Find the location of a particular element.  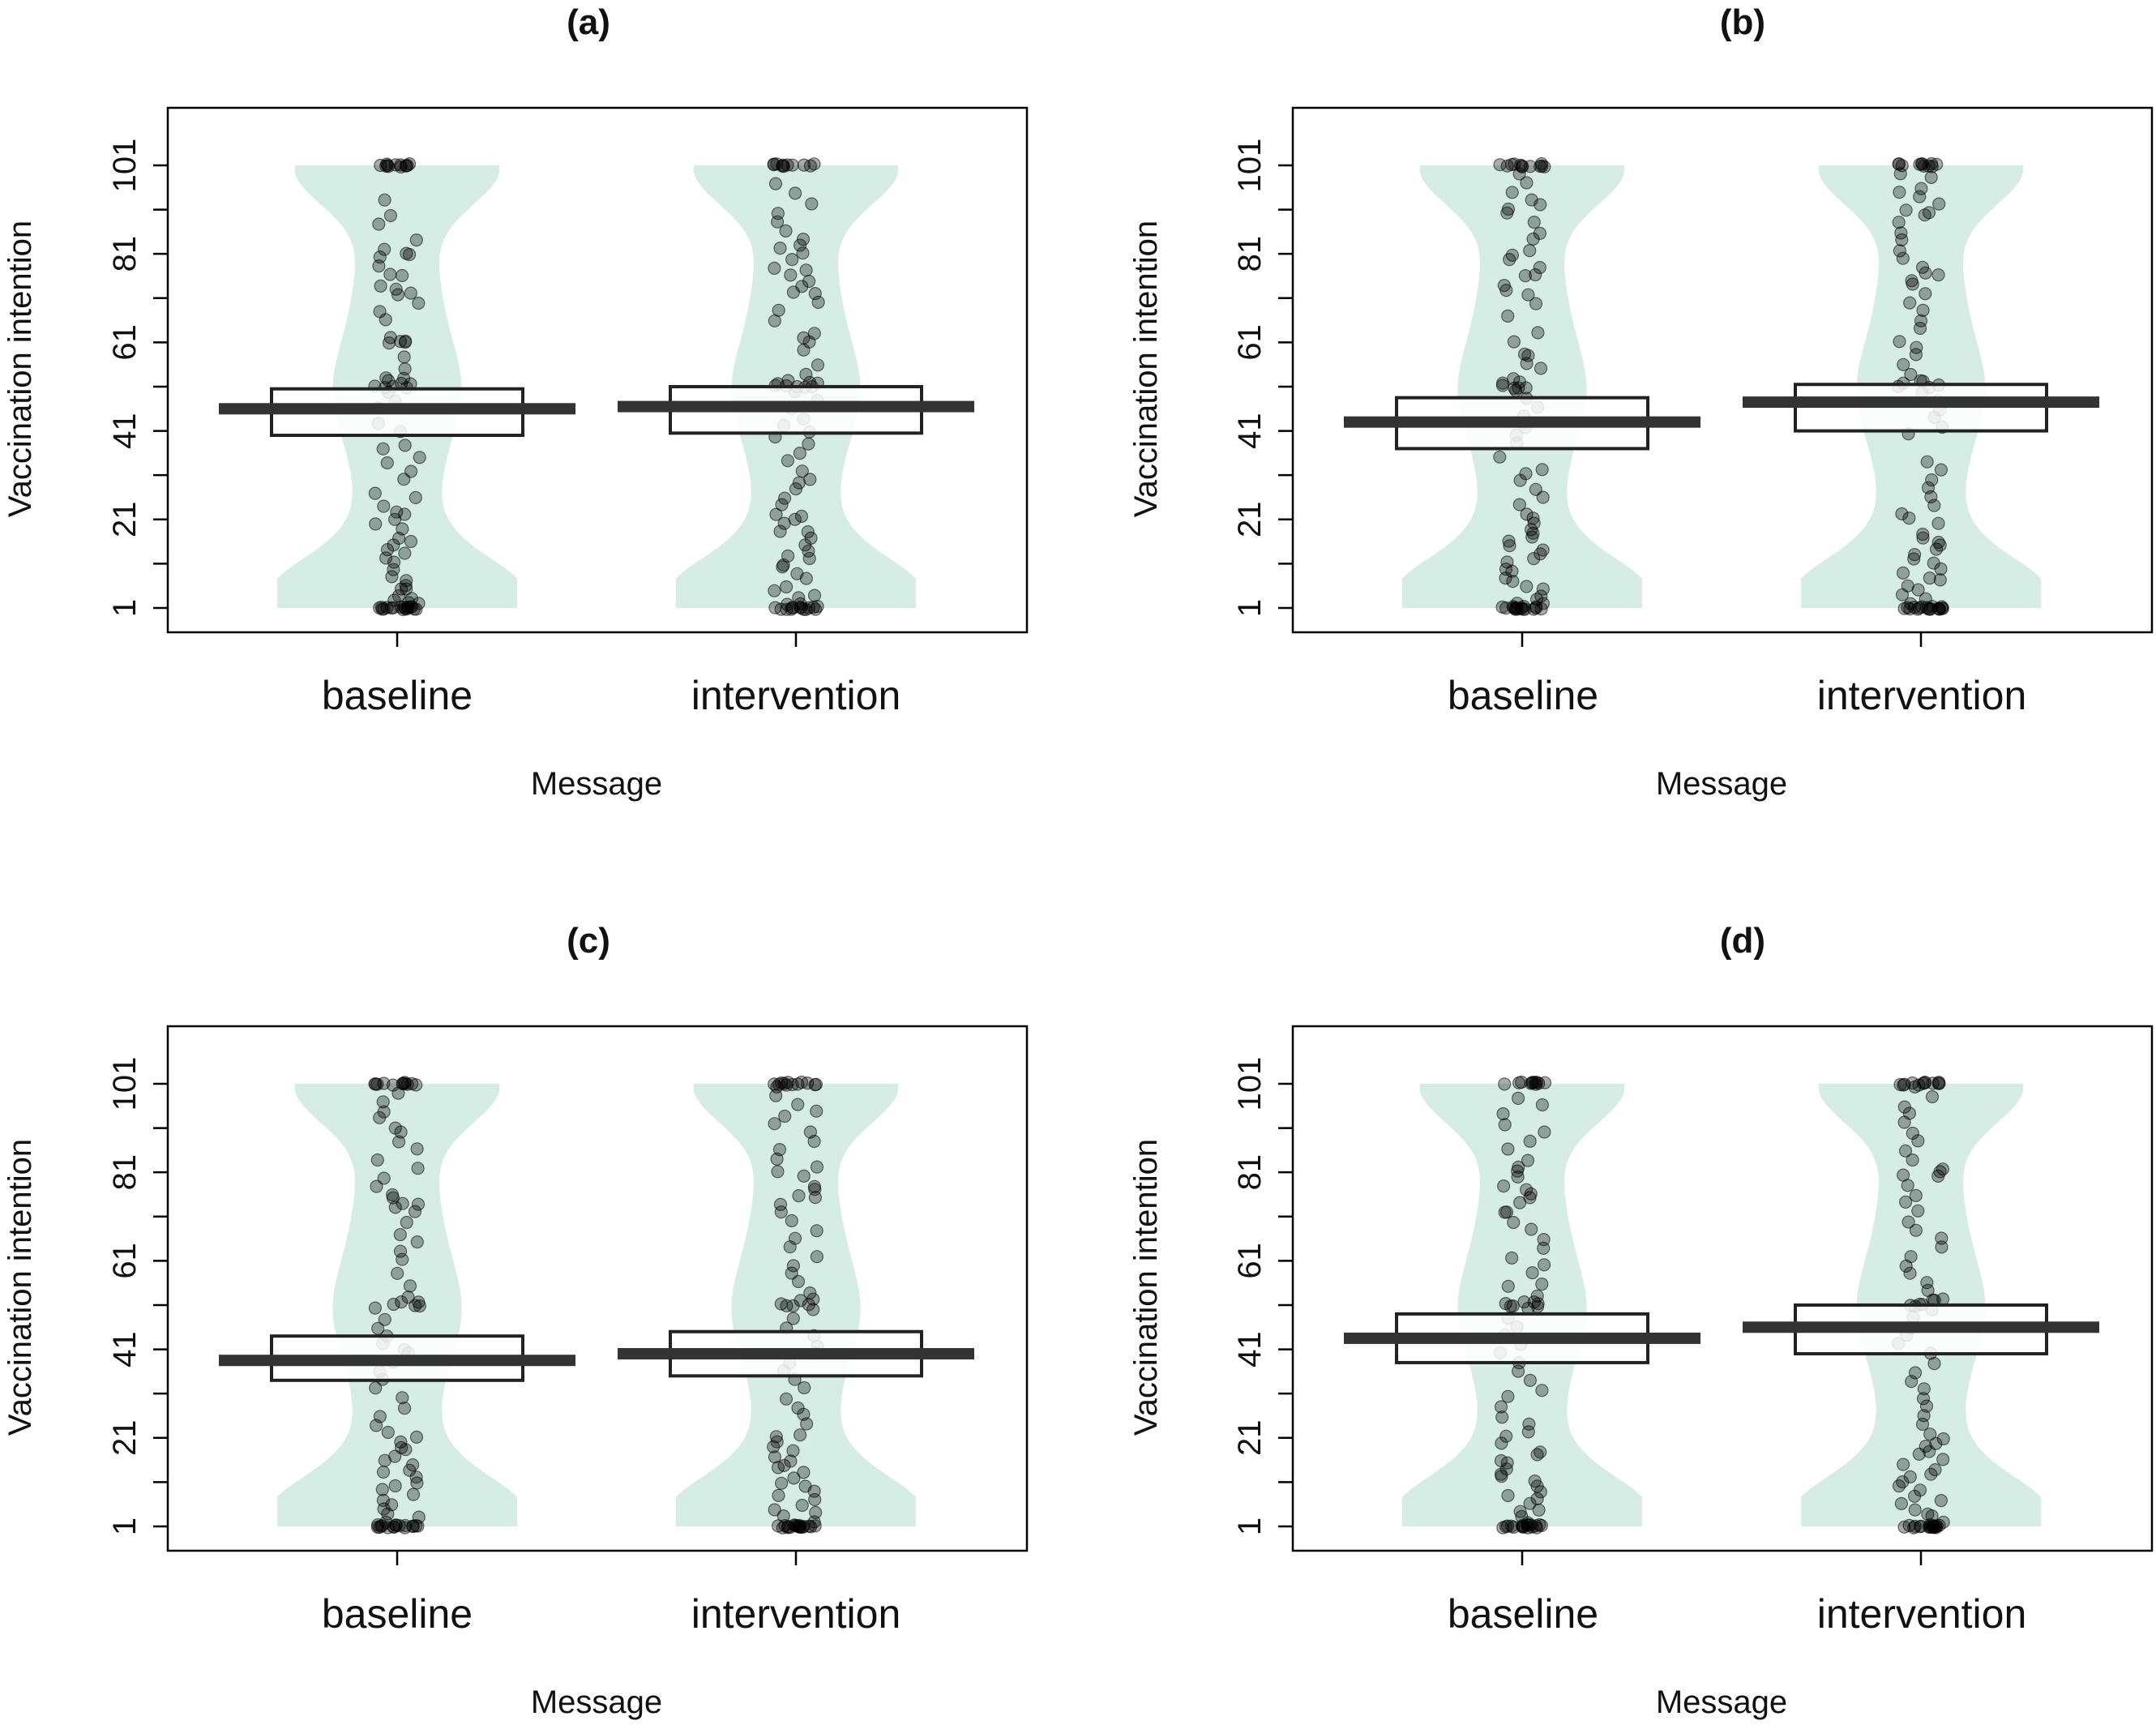

category-label-baseline: baseline is located at coordinates (1523, 695).